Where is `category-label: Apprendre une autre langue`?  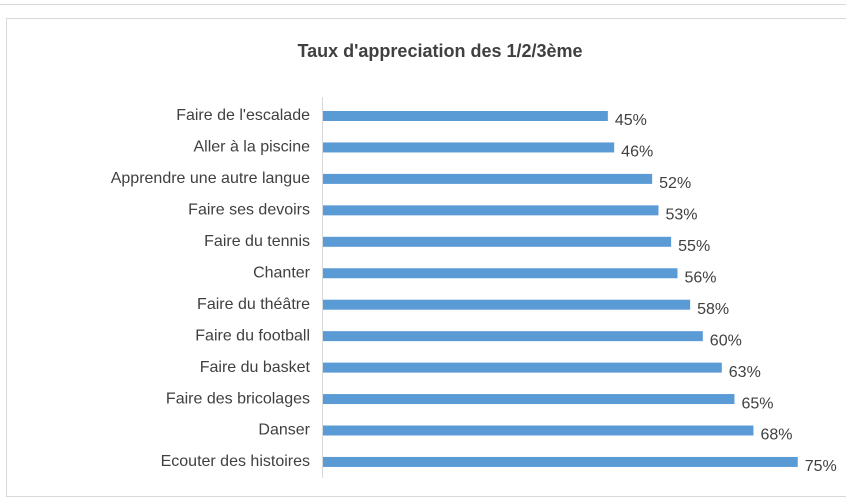 category-label: Apprendre une autre langue is located at coordinates (210, 178).